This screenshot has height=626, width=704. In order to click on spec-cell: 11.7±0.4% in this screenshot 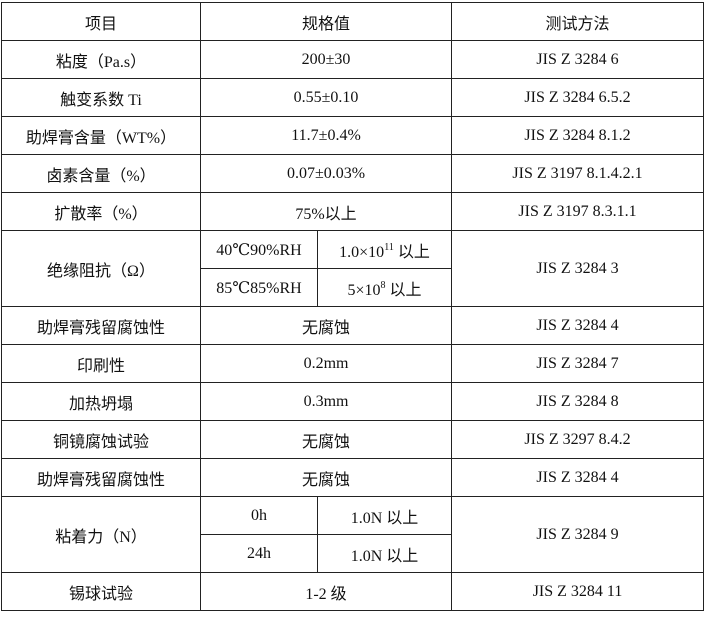, I will do `click(326, 135)`.